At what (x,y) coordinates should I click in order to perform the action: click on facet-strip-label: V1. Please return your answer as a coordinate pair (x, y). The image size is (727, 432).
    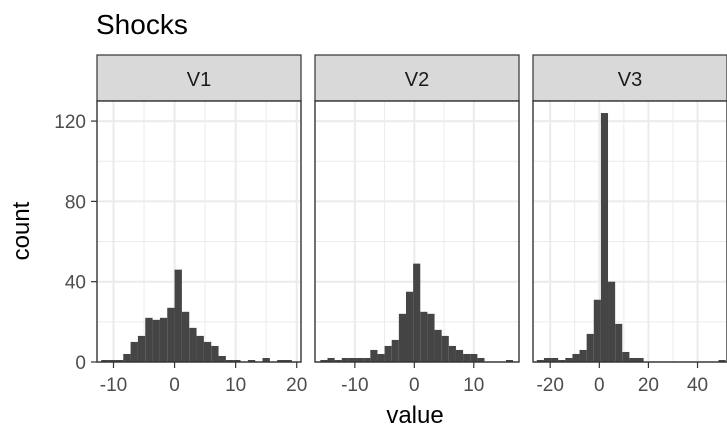
    Looking at the image, I should click on (199, 80).